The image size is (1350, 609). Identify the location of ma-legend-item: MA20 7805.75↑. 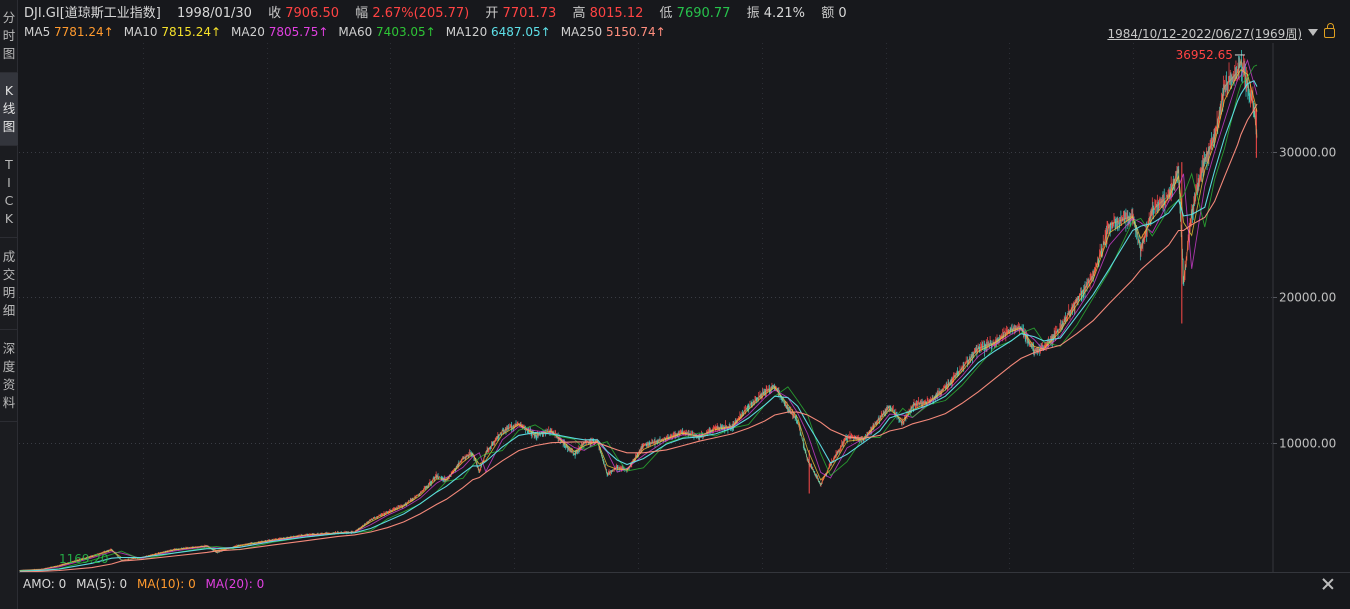
(279, 32).